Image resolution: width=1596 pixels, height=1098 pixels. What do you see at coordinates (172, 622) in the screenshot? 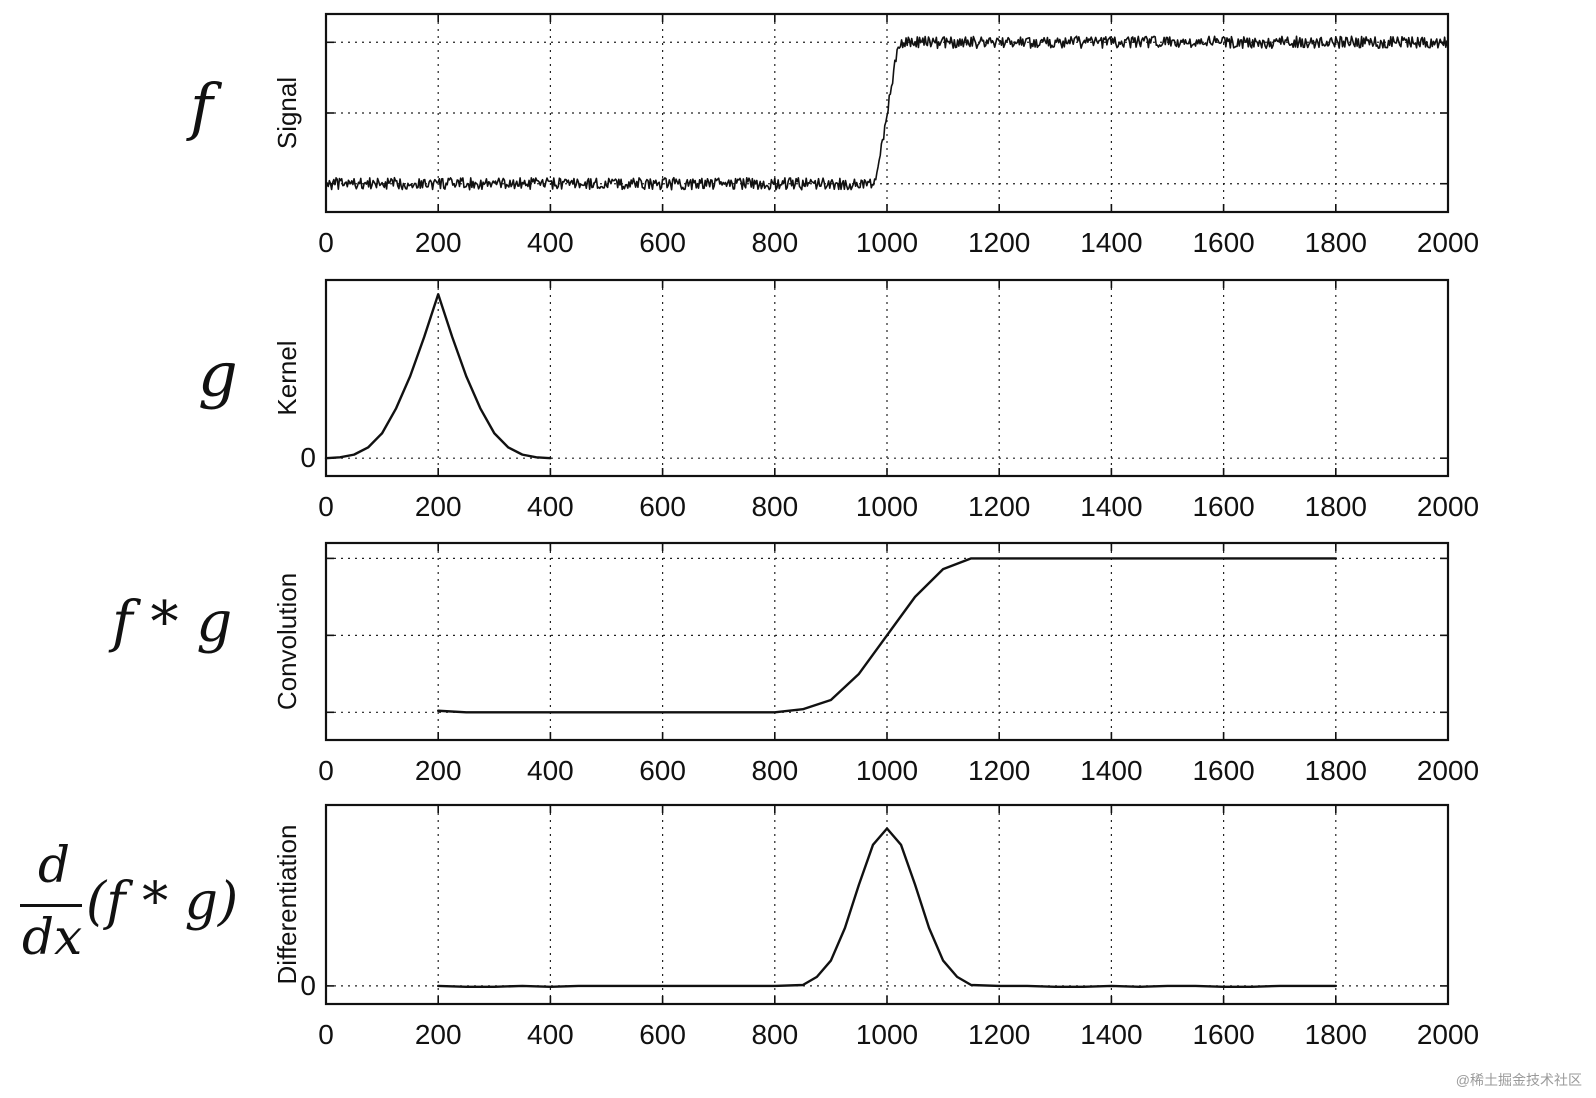
I see `convolution-panel-label: f * g` at bounding box center [172, 622].